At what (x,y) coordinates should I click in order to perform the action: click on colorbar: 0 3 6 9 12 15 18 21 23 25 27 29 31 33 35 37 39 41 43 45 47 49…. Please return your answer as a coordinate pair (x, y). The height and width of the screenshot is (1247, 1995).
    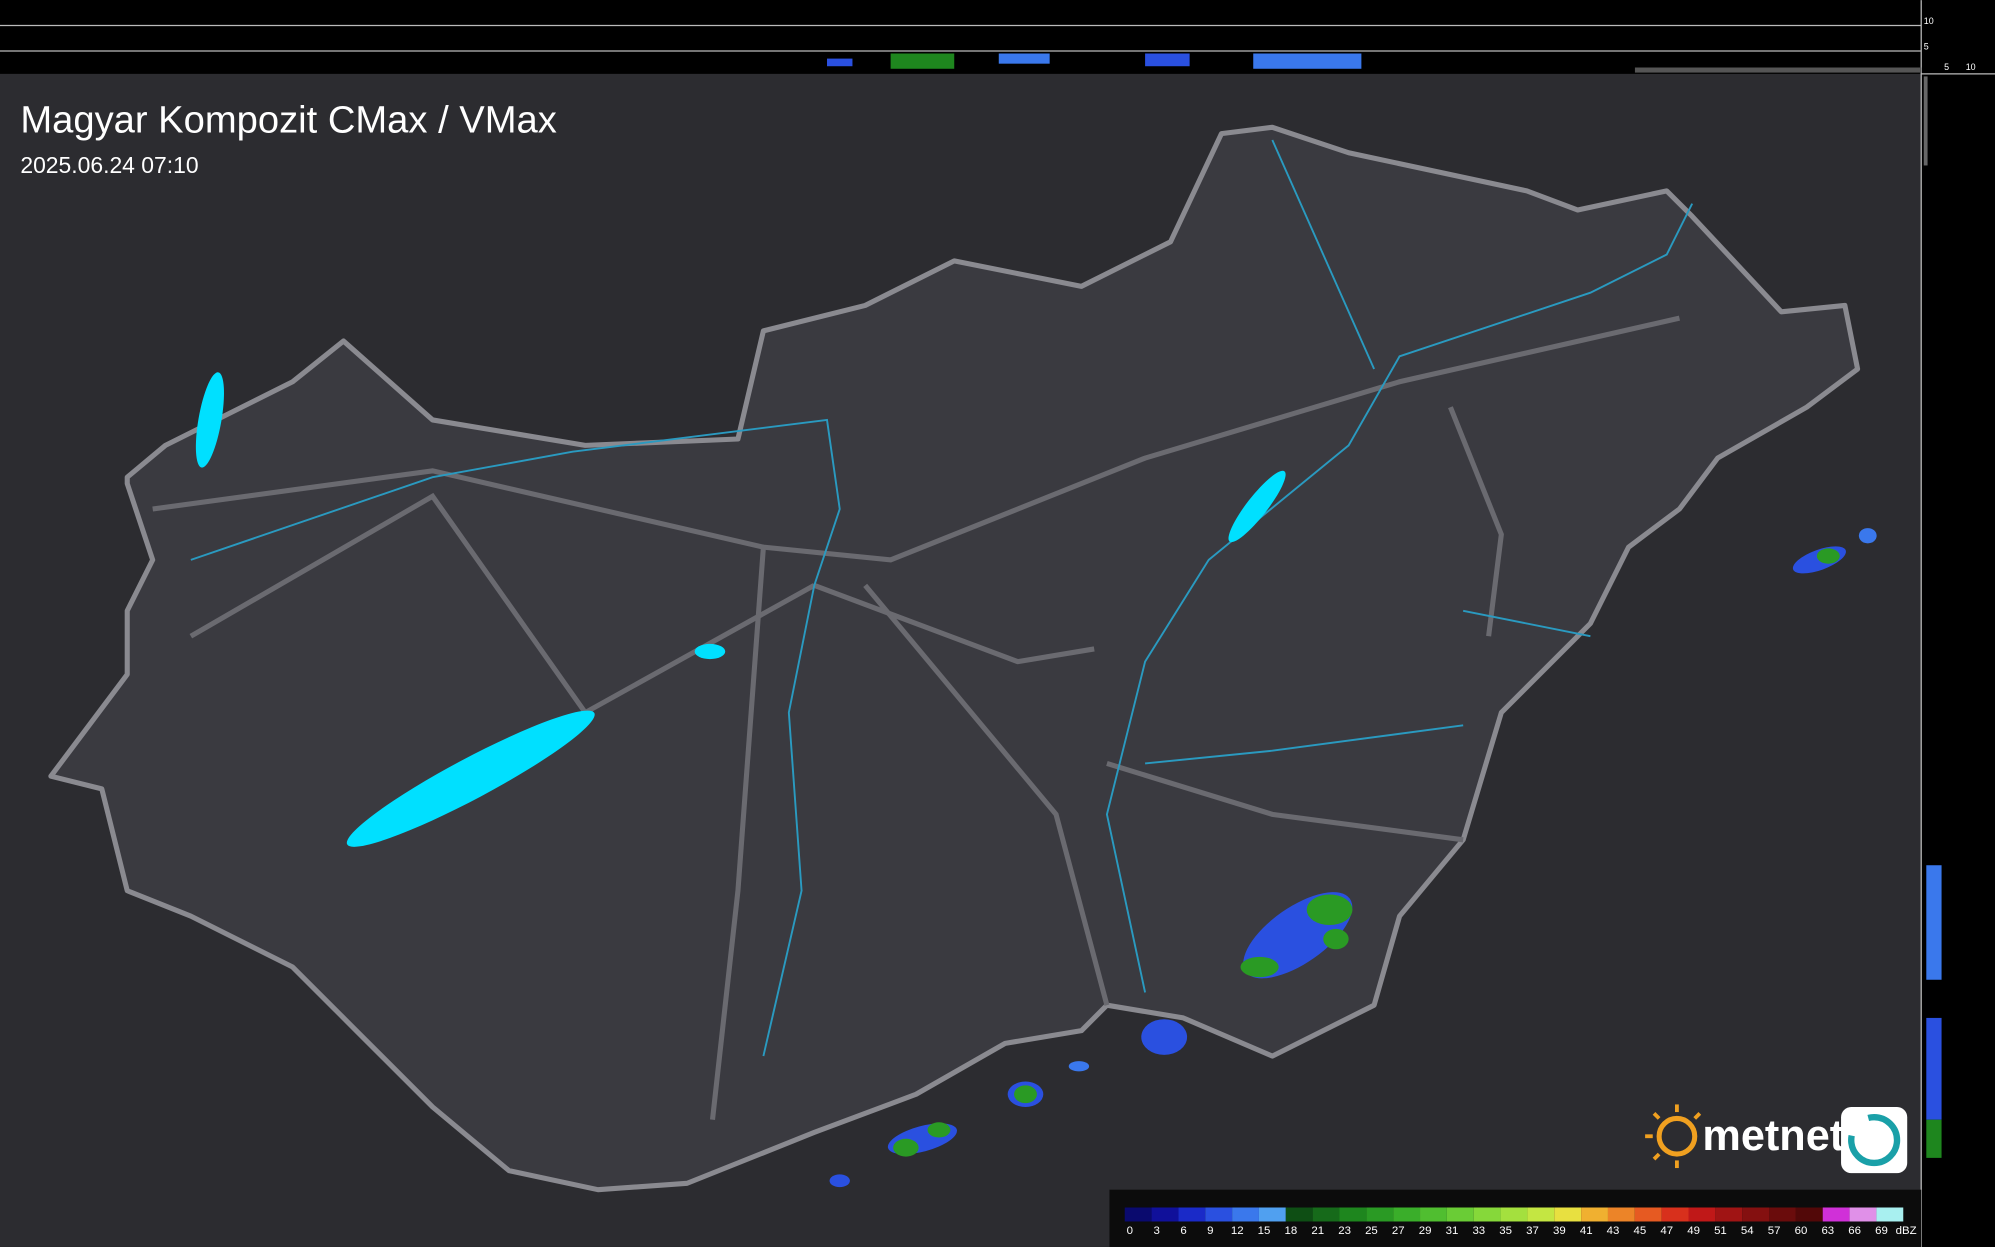
    Looking at the image, I should click on (1520, 1222).